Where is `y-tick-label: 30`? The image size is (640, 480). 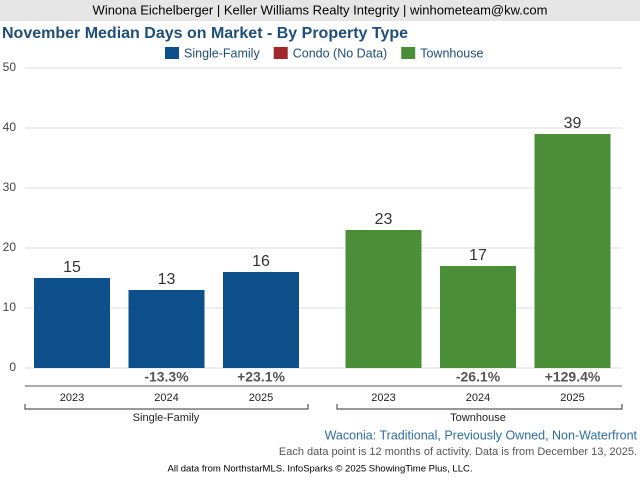 y-tick-label: 30 is located at coordinates (10, 187).